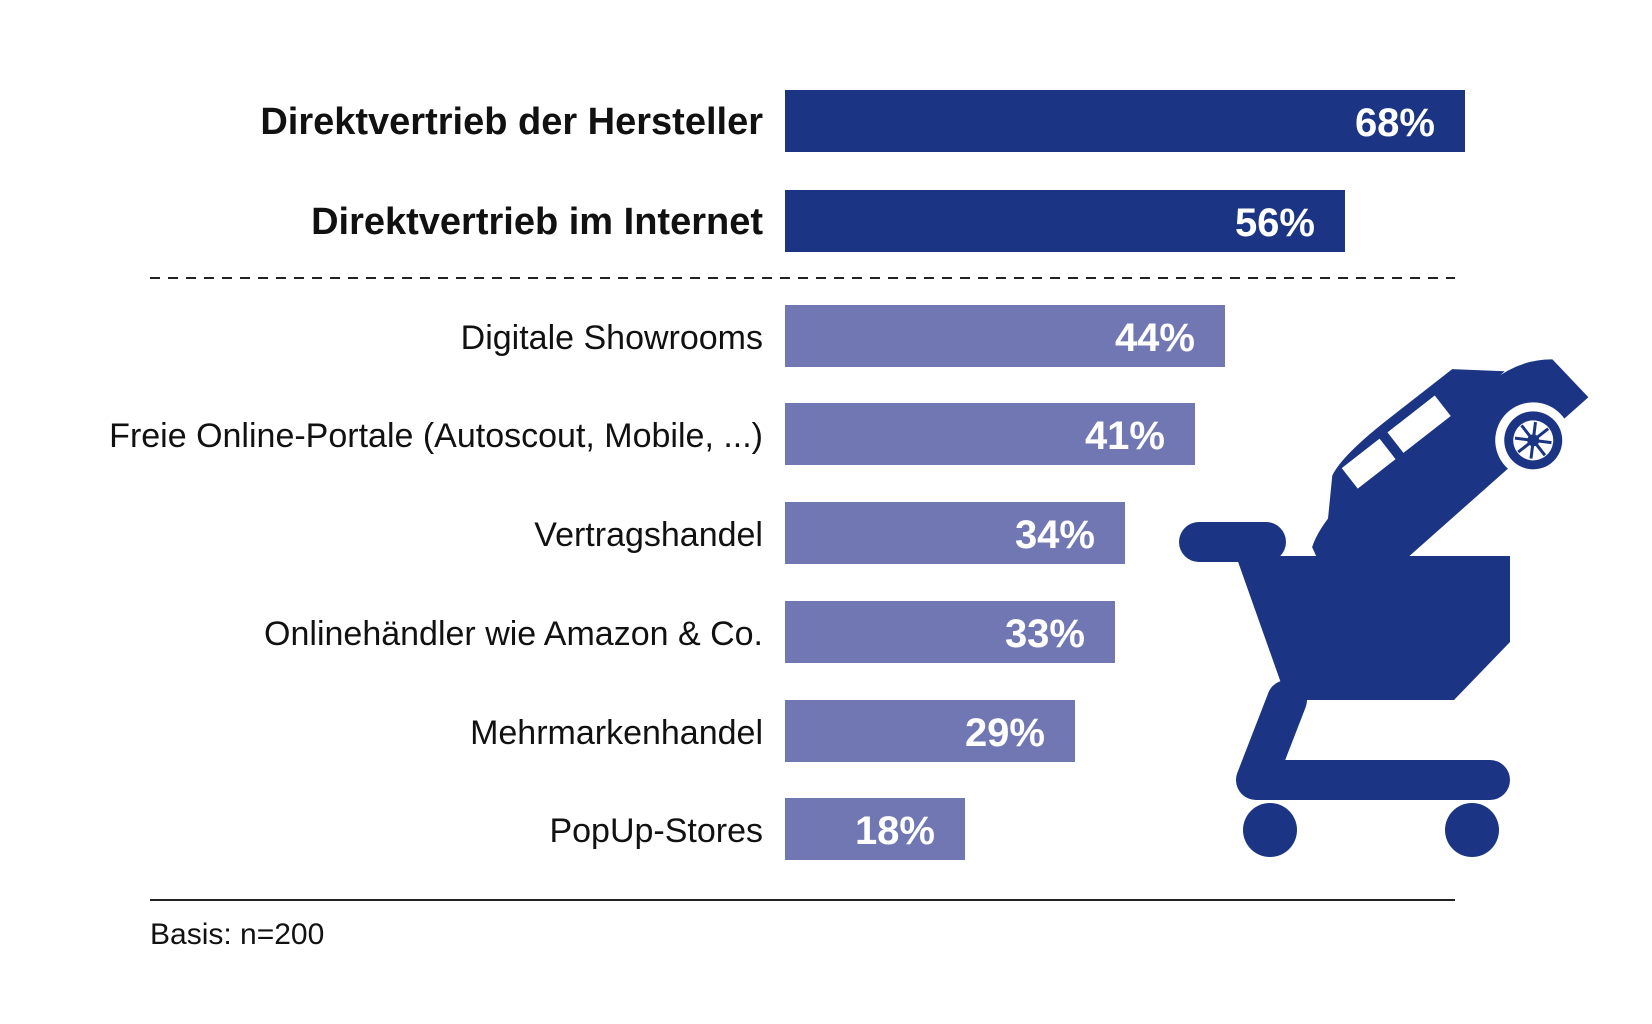 The width and height of the screenshot is (1652, 1024). I want to click on value-label: 56%, so click(1275, 223).